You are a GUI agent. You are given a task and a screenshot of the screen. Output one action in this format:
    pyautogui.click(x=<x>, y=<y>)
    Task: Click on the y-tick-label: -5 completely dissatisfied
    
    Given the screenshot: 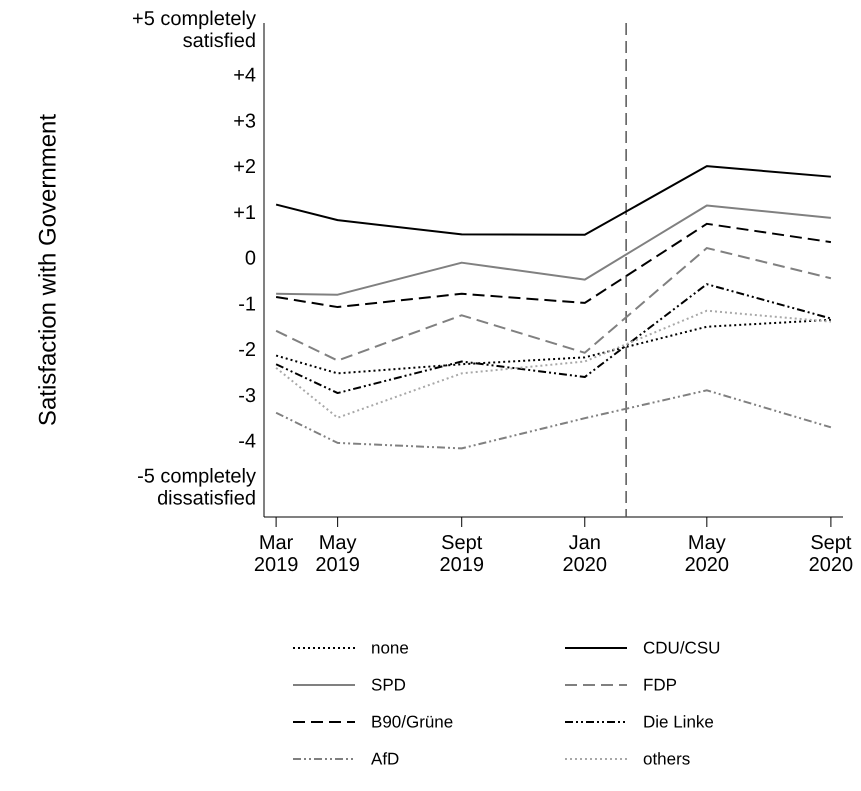 What is the action you would take?
    pyautogui.click(x=196, y=487)
    